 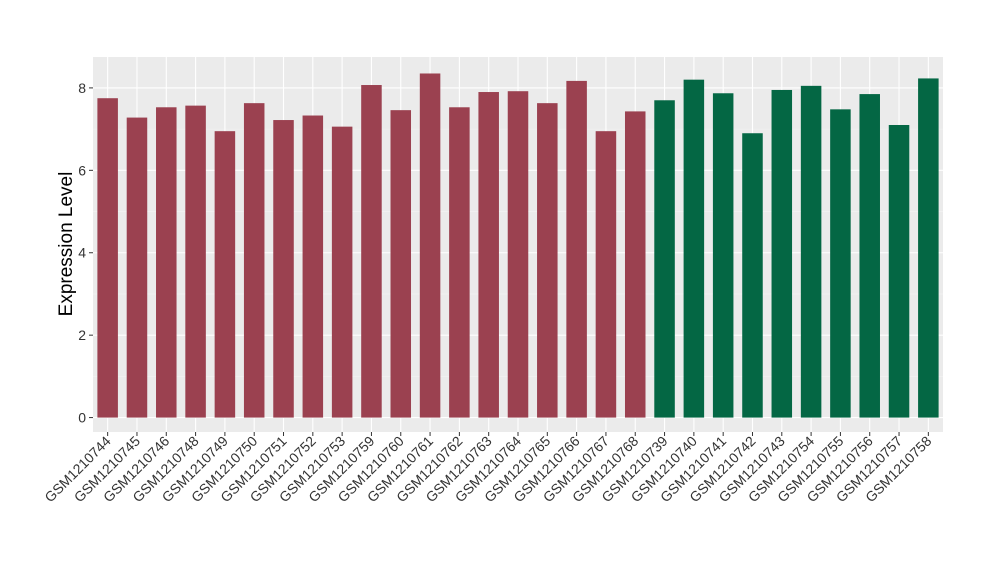 I want to click on bar-GSM1210765, so click(x=547, y=260).